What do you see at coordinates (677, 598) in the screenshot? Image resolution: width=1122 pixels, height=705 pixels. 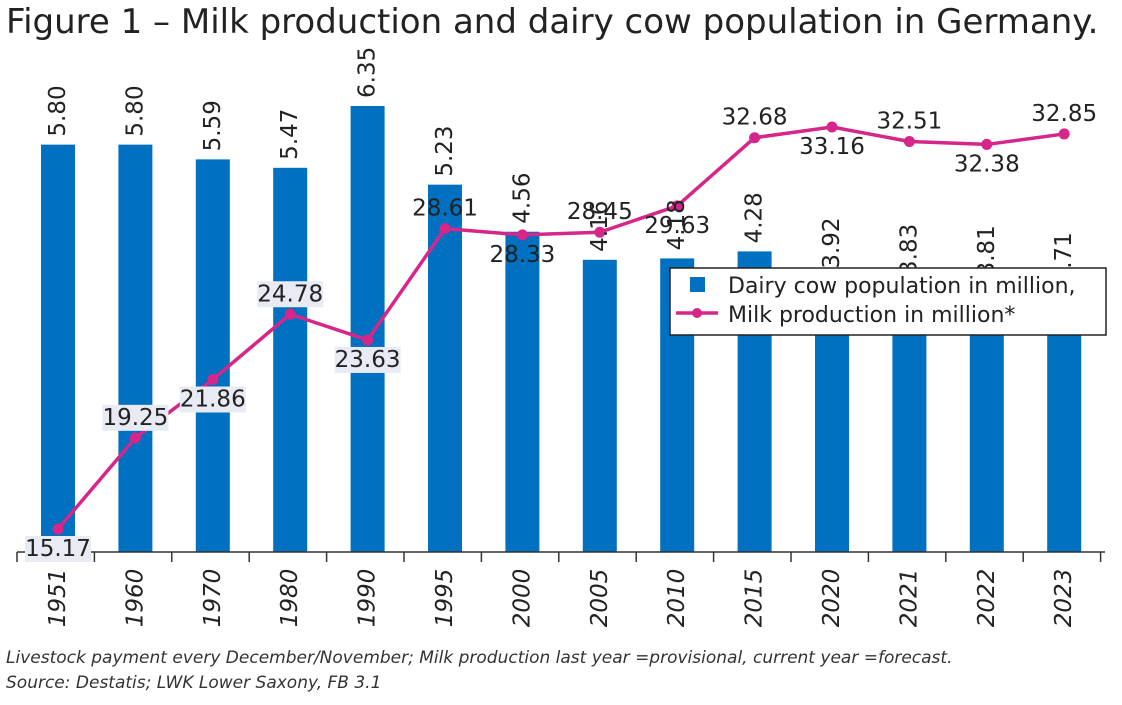 I see `x-tick-label-2010: 2010` at bounding box center [677, 598].